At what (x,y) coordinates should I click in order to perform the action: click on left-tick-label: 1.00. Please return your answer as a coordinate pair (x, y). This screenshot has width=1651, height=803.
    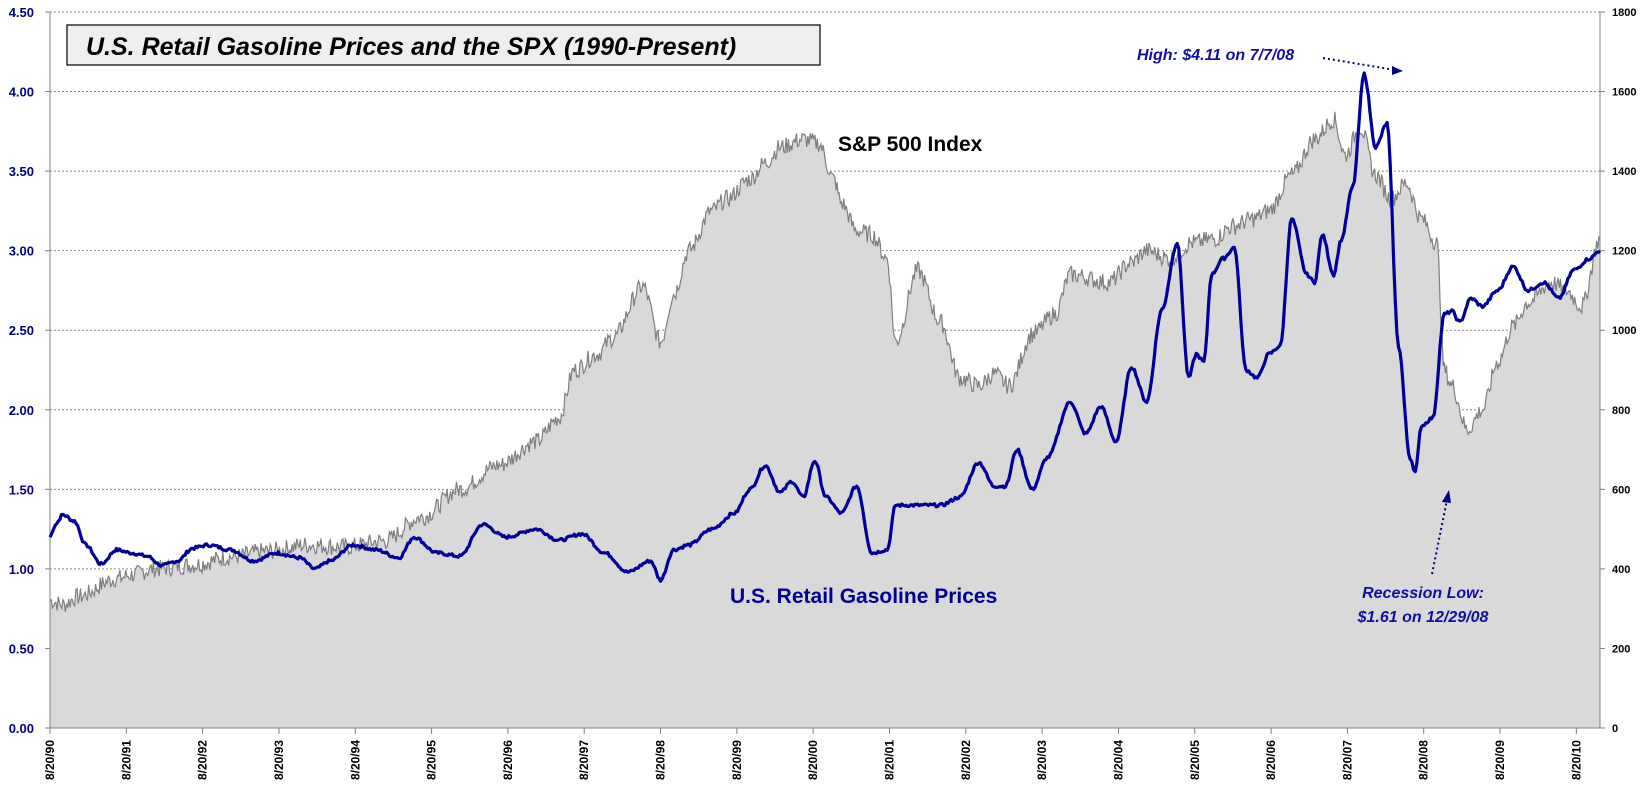
    Looking at the image, I should click on (21, 569).